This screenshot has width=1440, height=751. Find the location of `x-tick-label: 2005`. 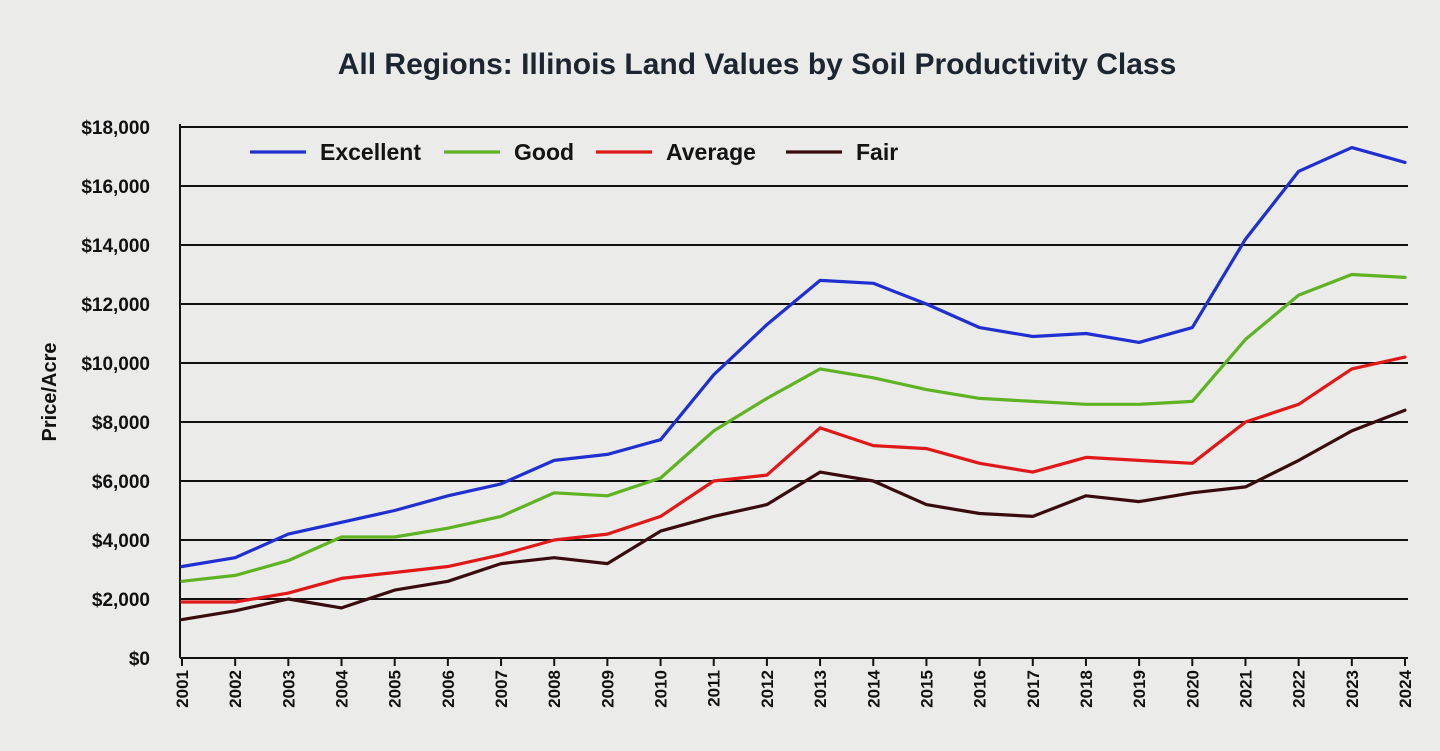

x-tick-label: 2005 is located at coordinates (395, 689).